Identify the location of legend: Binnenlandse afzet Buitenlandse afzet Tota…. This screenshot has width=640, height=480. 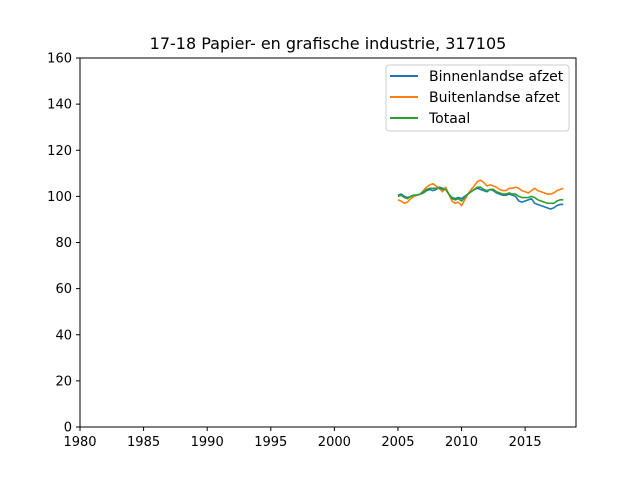
(477, 98).